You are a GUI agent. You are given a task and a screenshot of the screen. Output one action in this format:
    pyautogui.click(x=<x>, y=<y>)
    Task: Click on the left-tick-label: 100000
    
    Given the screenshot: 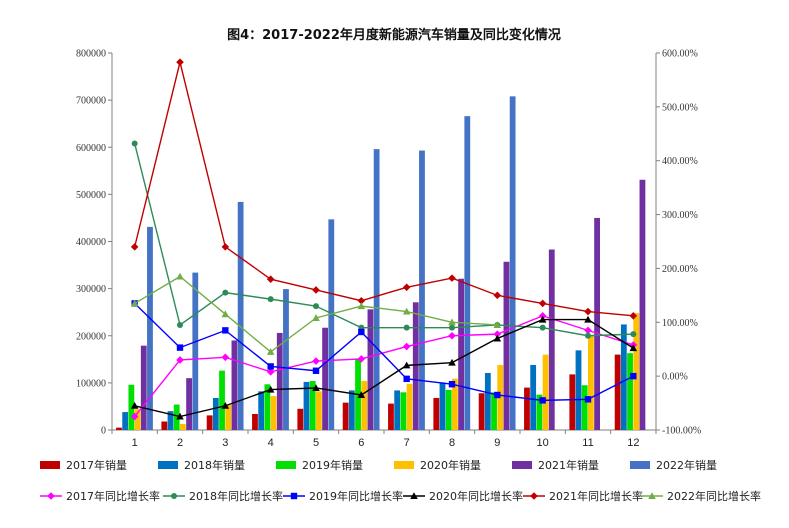 What is the action you would take?
    pyautogui.click(x=91, y=383)
    